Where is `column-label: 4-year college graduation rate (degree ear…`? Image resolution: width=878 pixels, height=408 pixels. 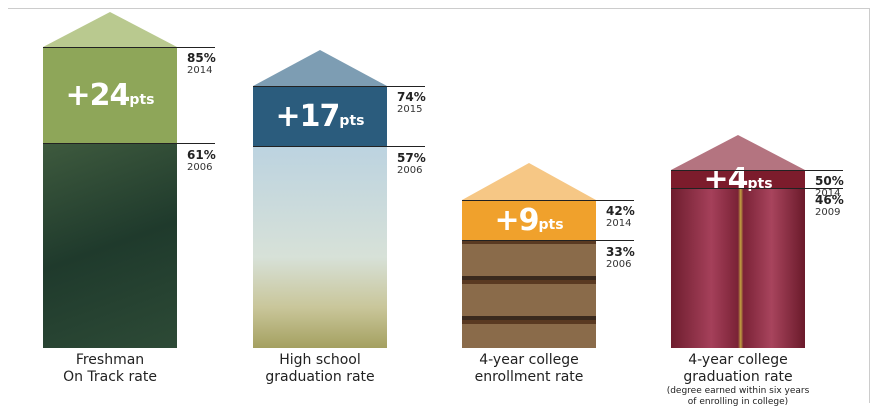 column-label: 4-year college graduation rate (degree ear… is located at coordinates (738, 380).